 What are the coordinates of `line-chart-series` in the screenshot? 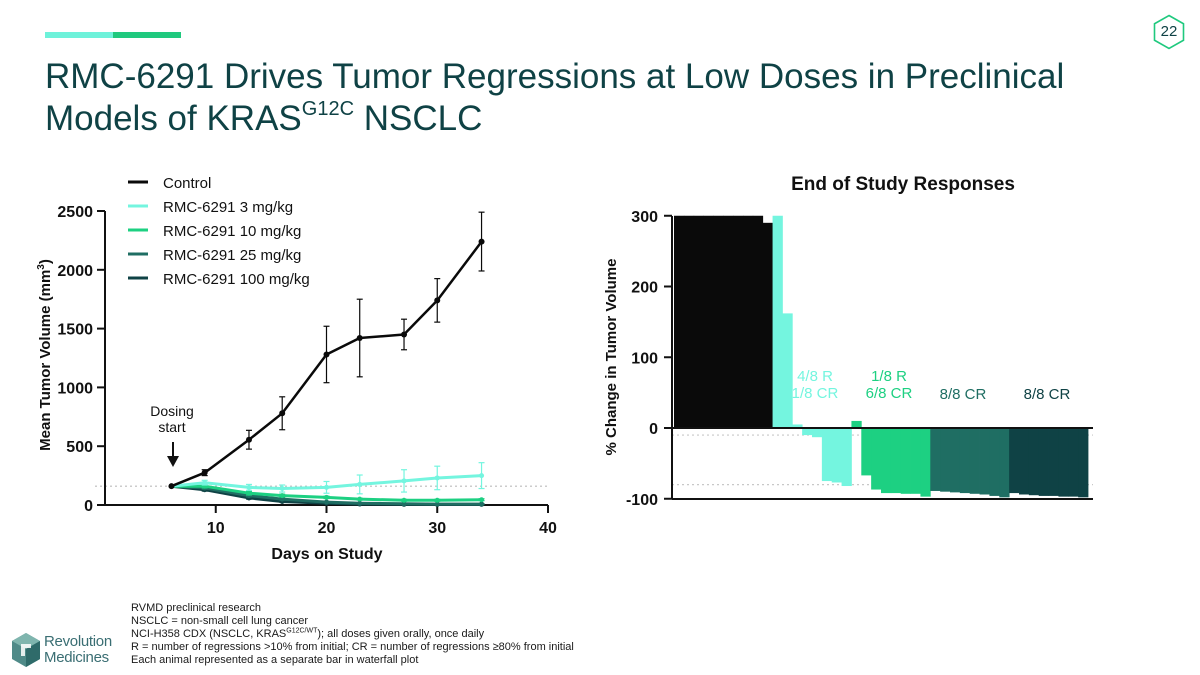 It's located at (326, 359).